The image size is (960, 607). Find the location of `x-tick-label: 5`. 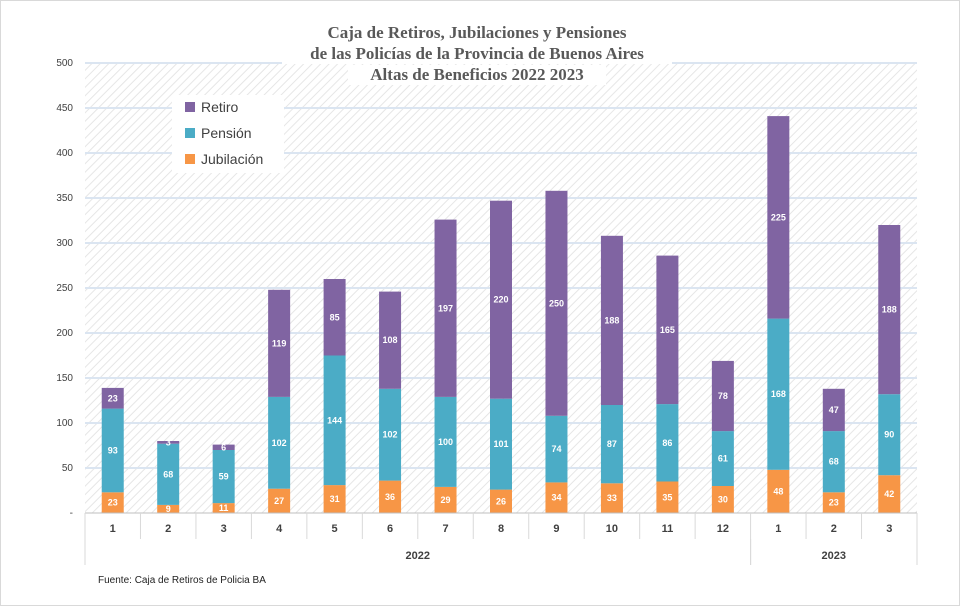

x-tick-label: 5 is located at coordinates (335, 529).